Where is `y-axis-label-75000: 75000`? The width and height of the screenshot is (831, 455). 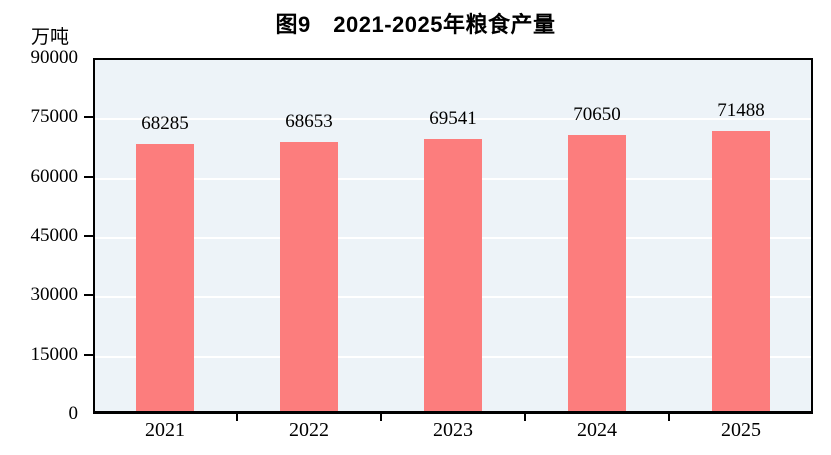 y-axis-label-75000: 75000 is located at coordinates (54, 117).